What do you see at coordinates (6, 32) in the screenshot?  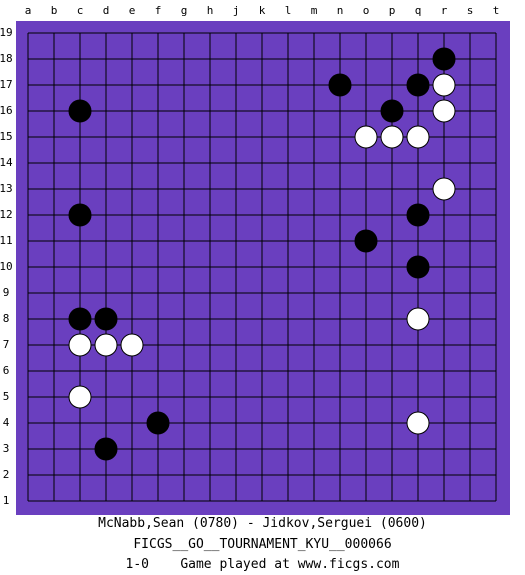 I see `row-label: 19` at bounding box center [6, 32].